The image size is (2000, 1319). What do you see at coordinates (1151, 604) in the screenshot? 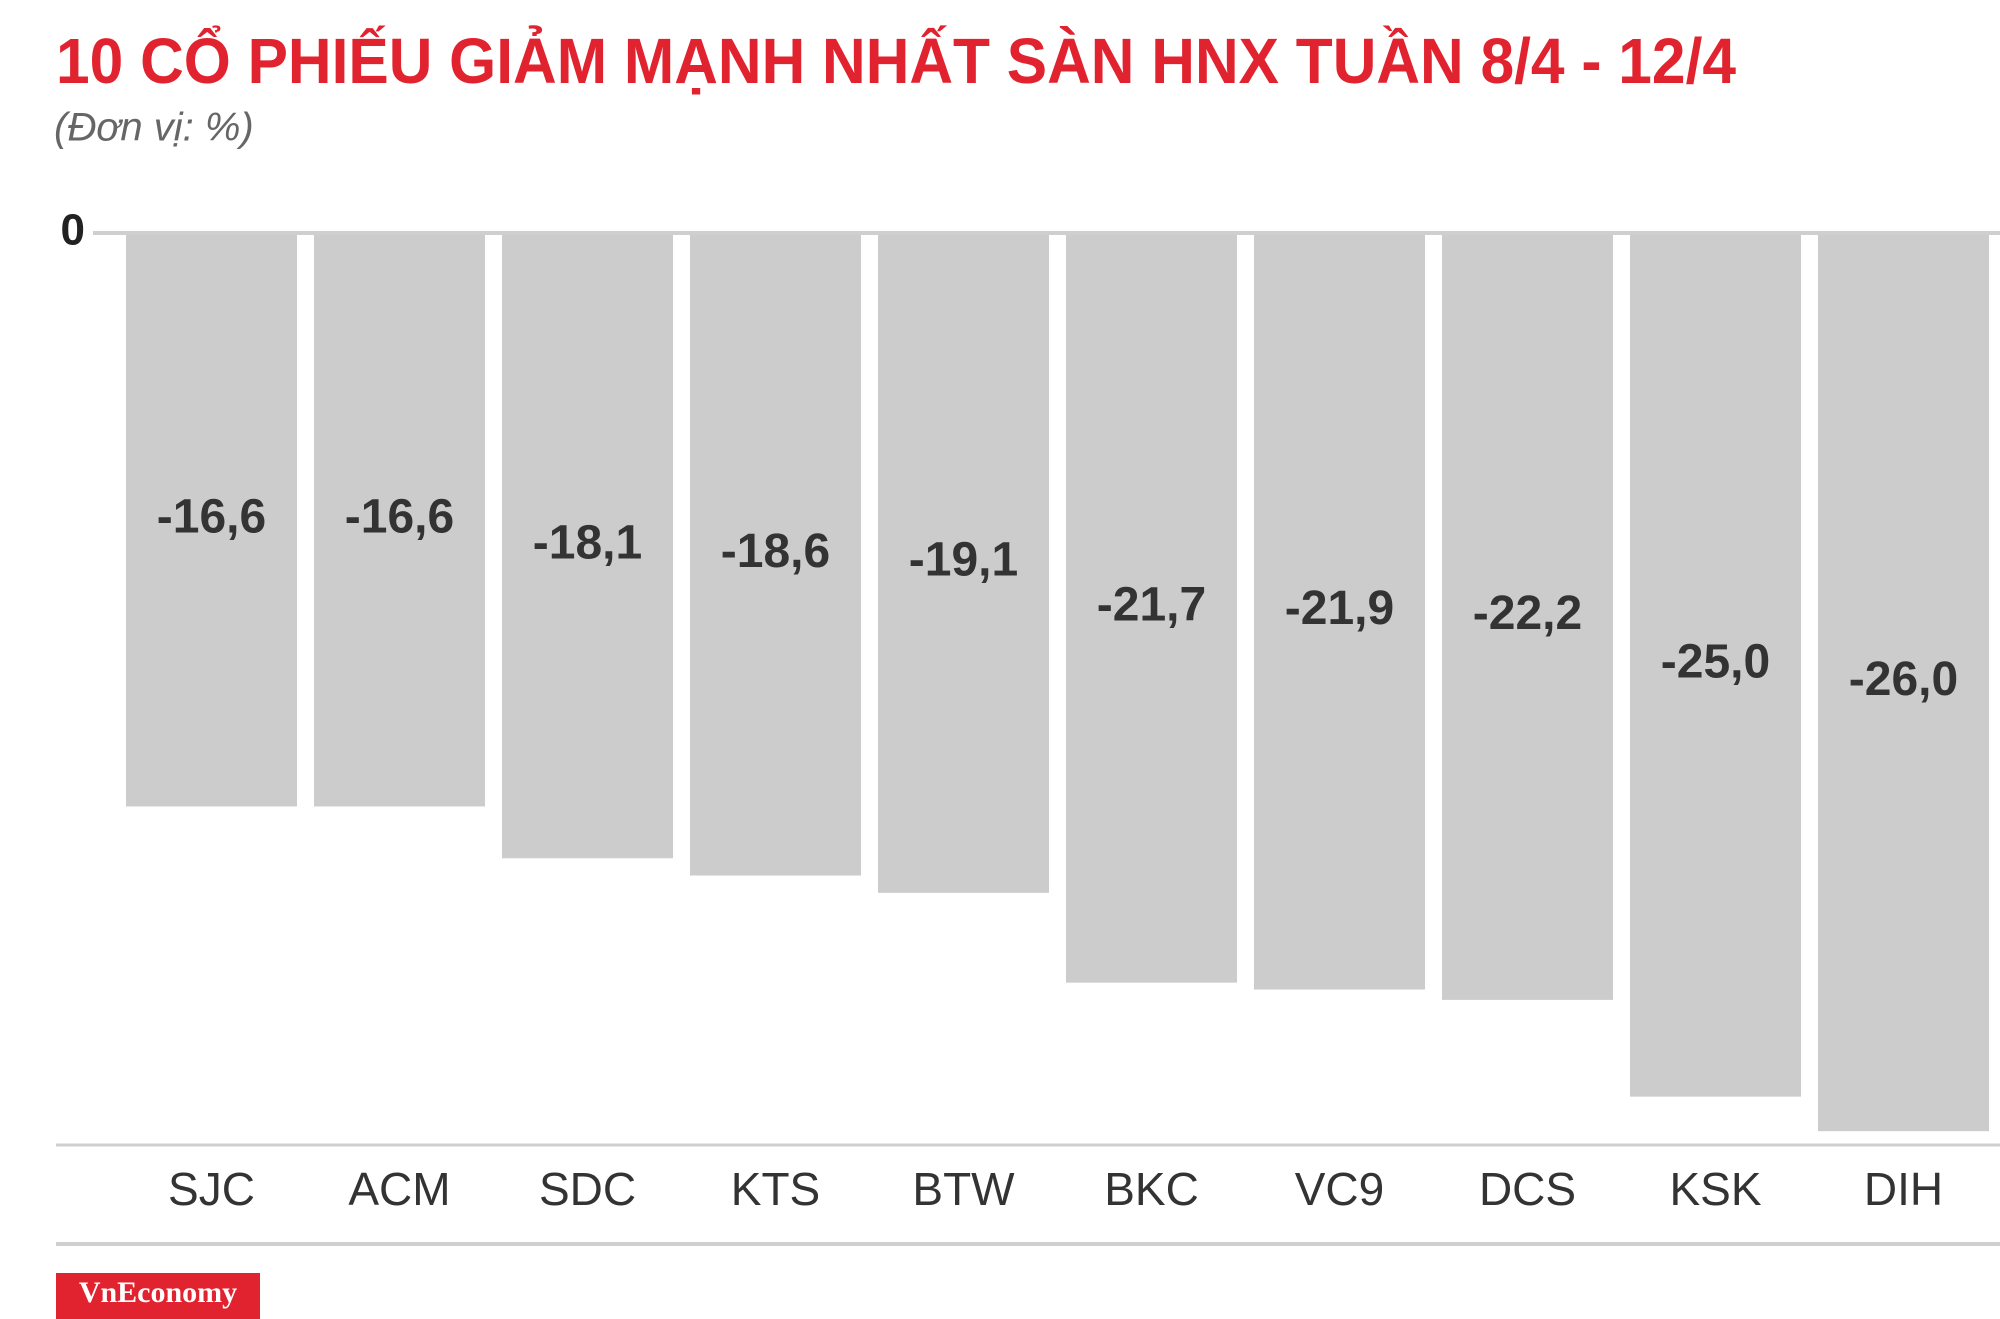
I see `value-label: -21,7` at bounding box center [1151, 604].